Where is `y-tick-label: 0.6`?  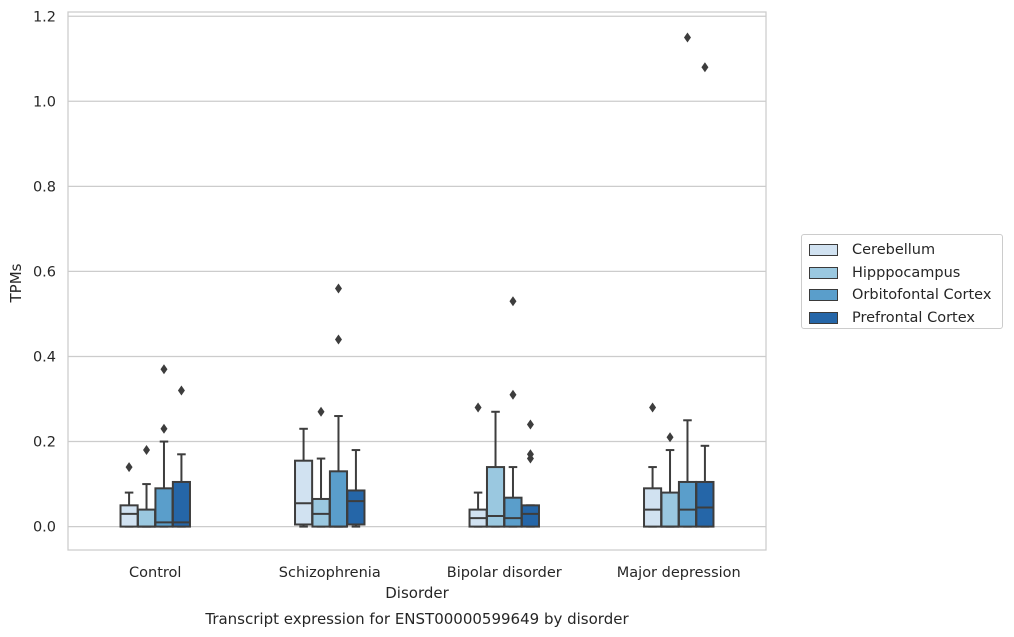 y-tick-label: 0.6 is located at coordinates (44, 272).